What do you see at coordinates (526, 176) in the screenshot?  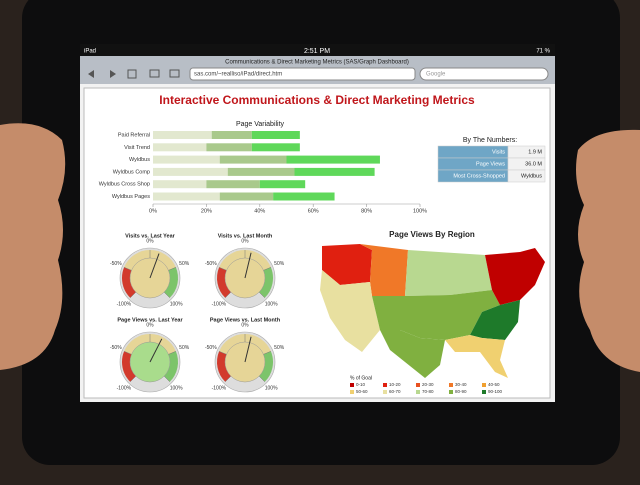 I see `table-value-cell` at bounding box center [526, 176].